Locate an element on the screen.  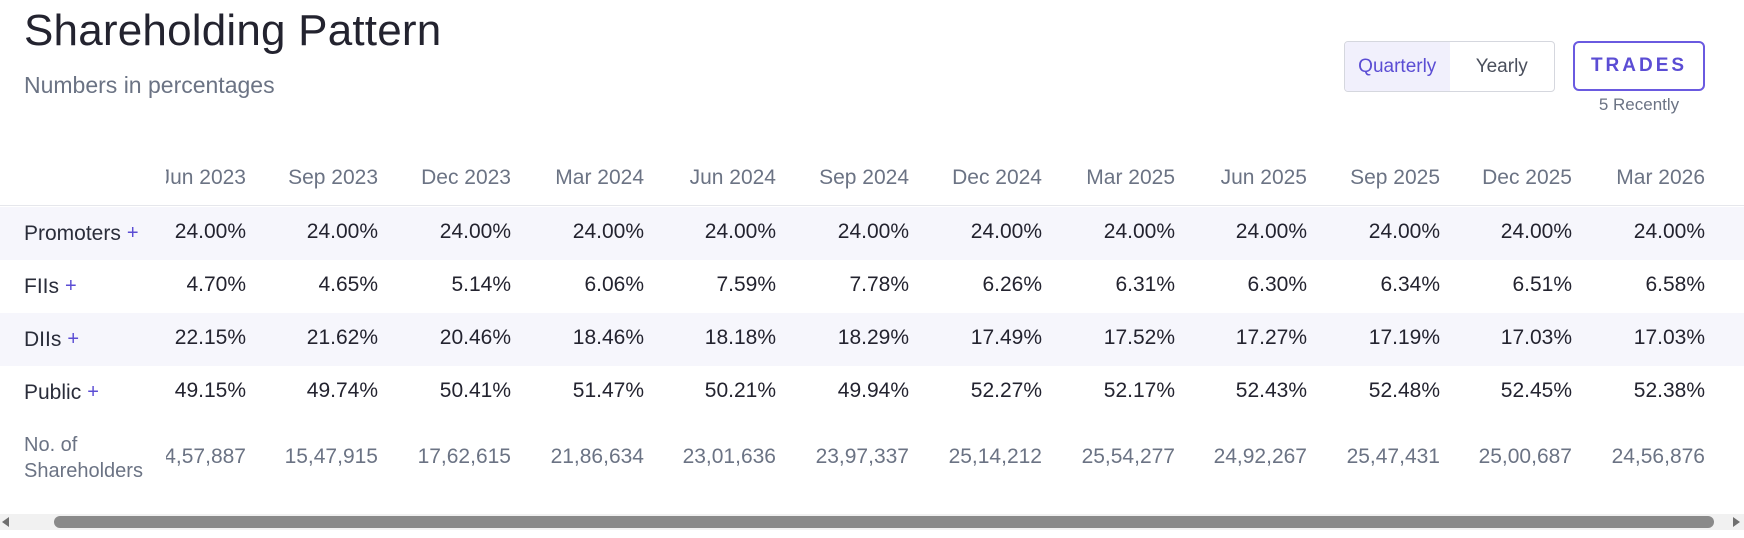
table-cell: 17.52% is located at coordinates (1139, 337).